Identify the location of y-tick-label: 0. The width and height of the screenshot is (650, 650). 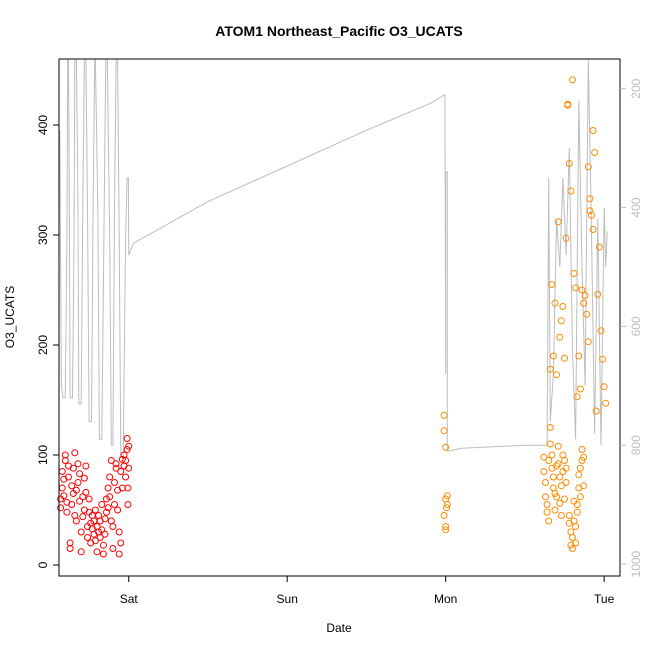
(43, 564).